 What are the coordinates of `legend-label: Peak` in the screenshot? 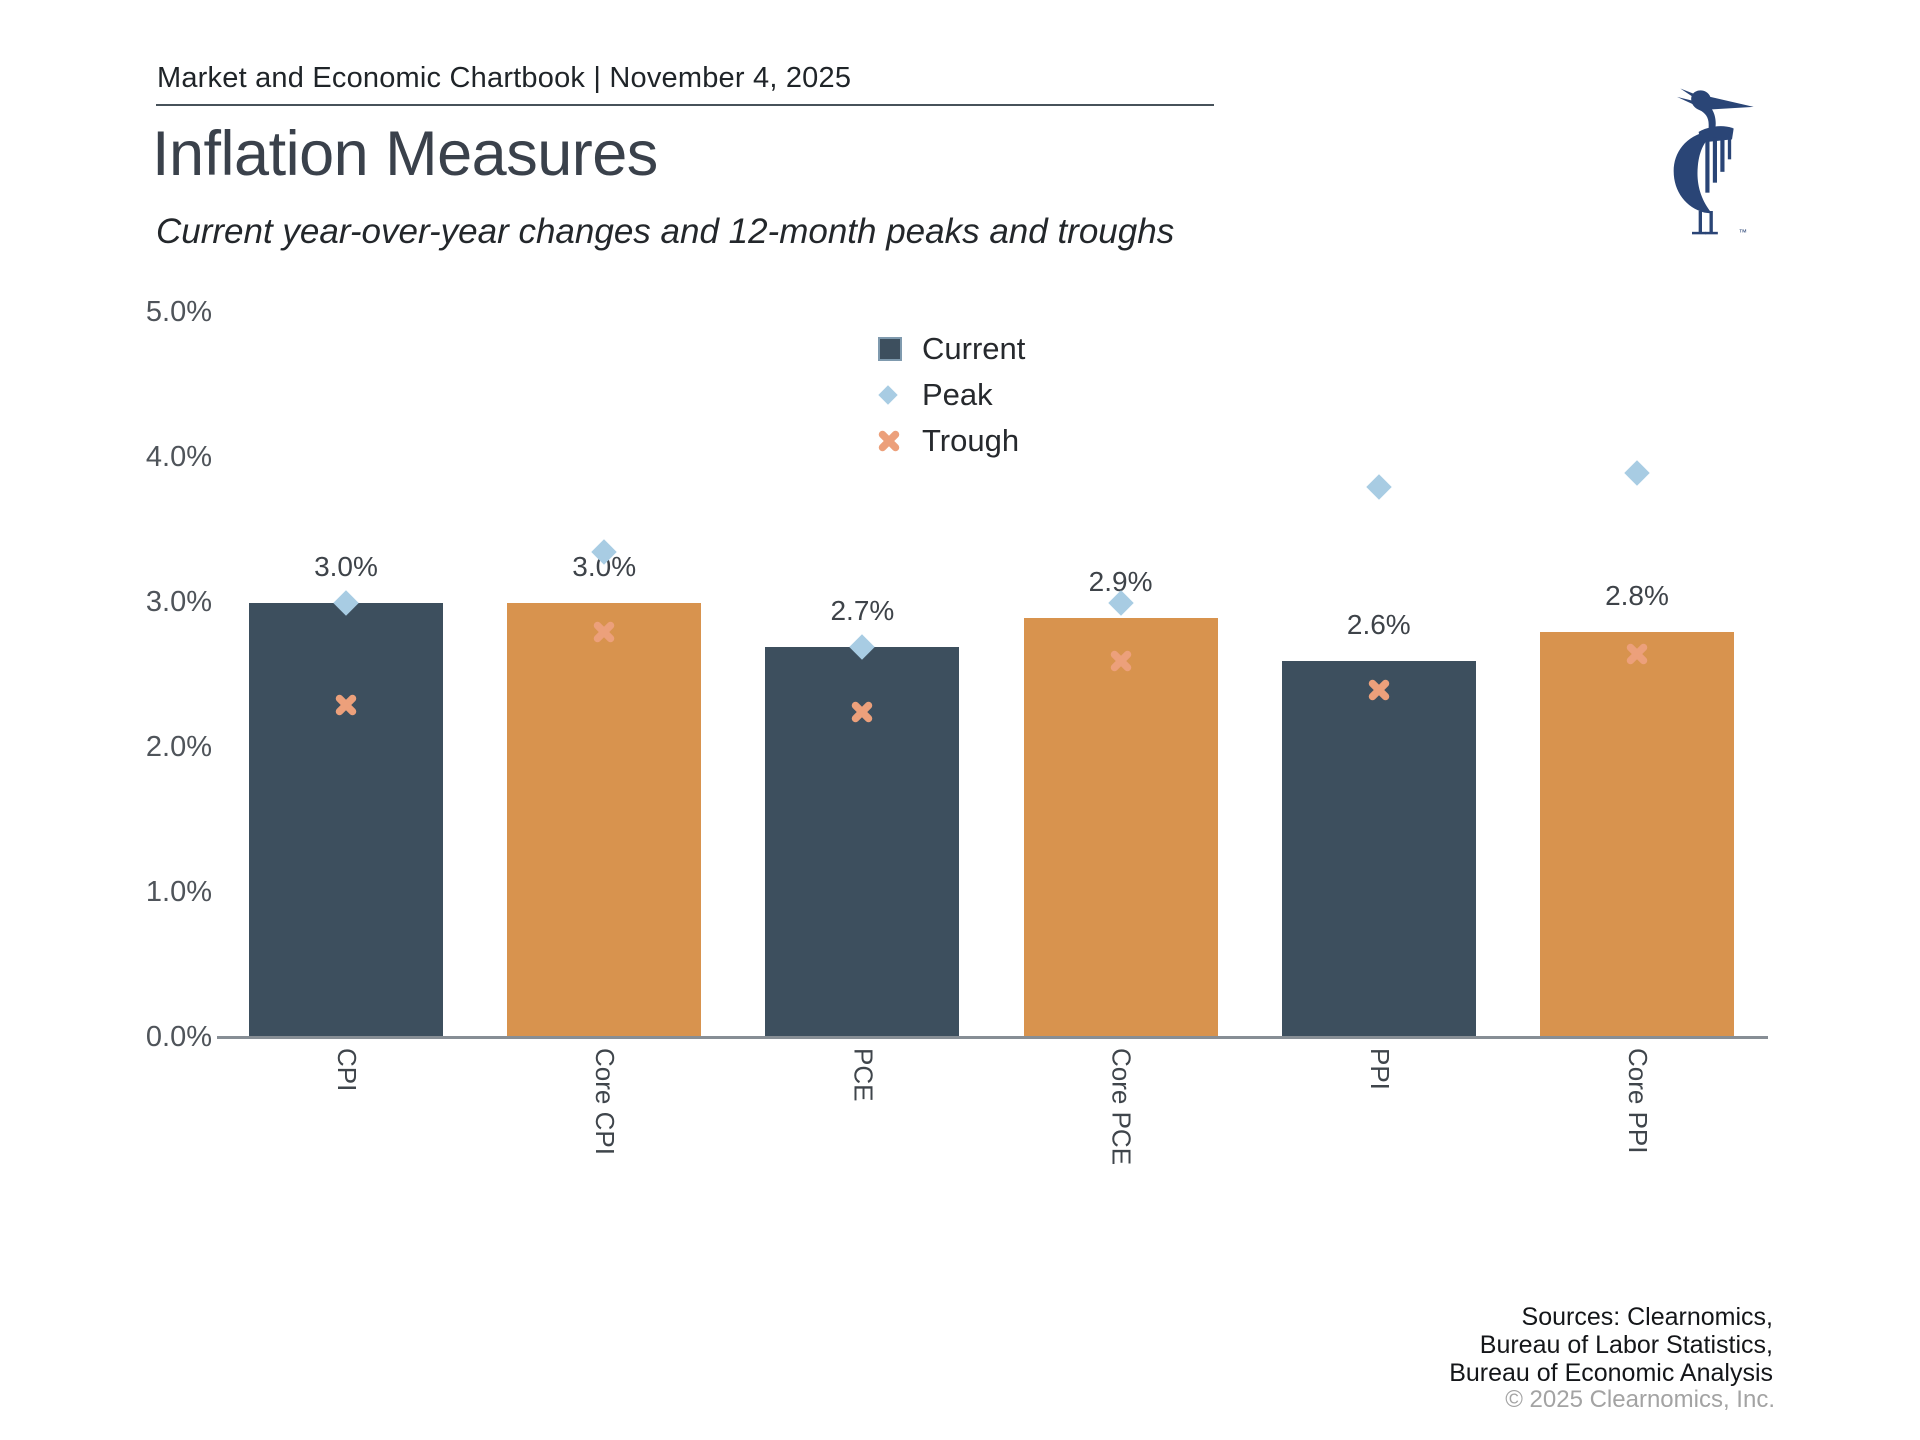 It's located at (957, 394).